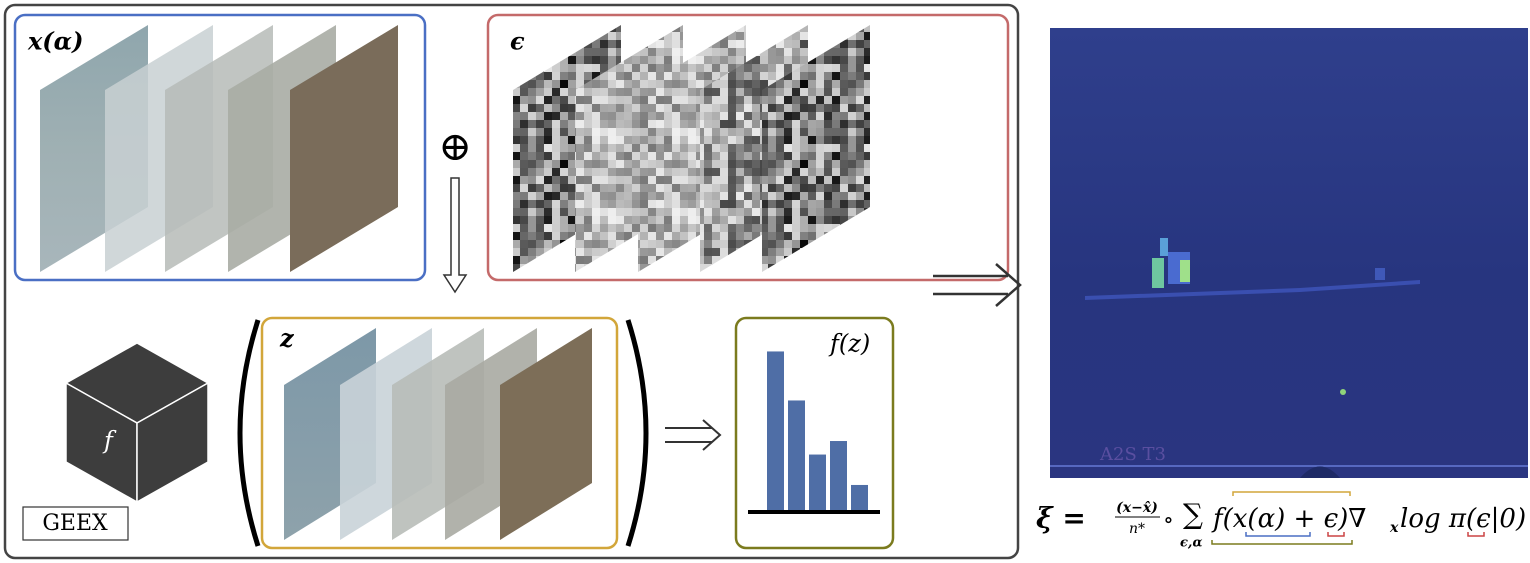 The height and width of the screenshot is (563, 1530). Describe the element at coordinates (1336, 534) in the screenshot. I see `brace-red` at that location.